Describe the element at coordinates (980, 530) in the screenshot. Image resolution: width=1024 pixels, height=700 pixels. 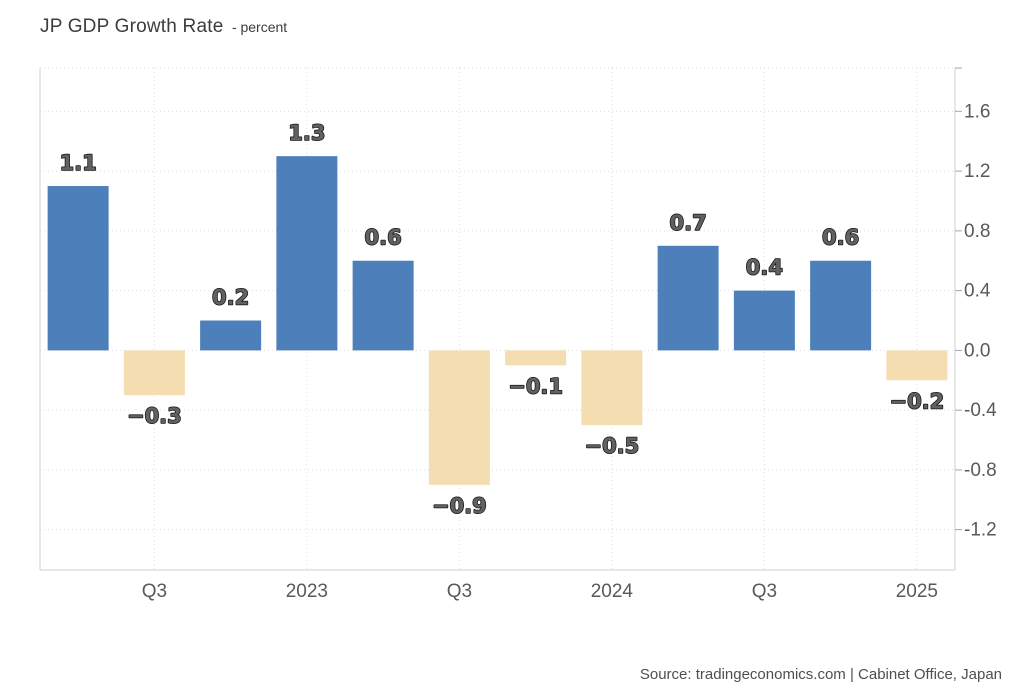
I see `y-axis-tick-label: -1.2` at that location.